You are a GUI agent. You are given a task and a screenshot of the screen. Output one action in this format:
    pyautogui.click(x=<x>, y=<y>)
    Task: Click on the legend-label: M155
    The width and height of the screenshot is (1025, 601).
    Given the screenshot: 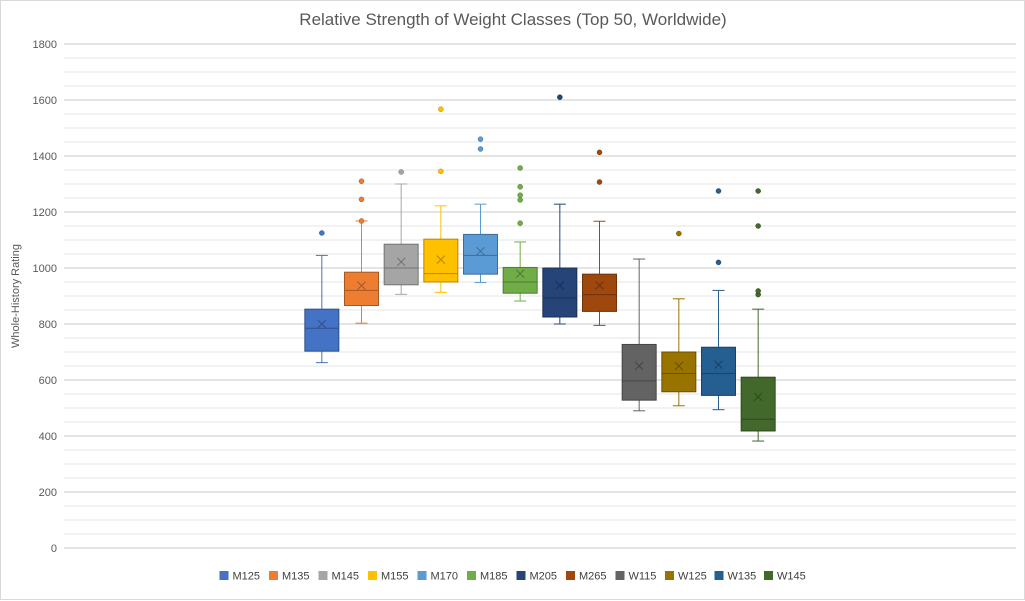 What is the action you would take?
    pyautogui.click(x=395, y=577)
    